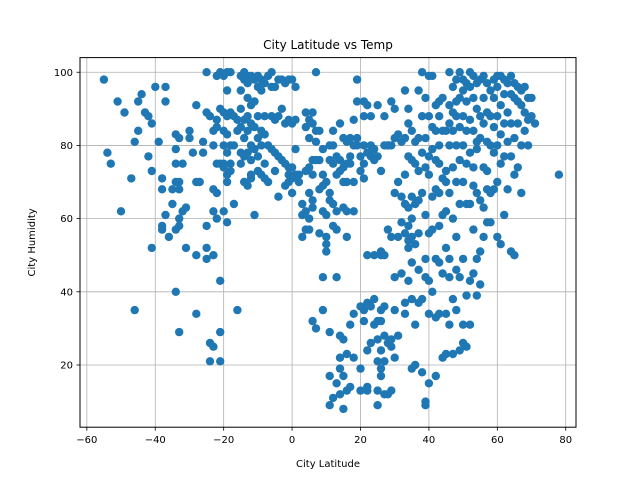  What do you see at coordinates (328, 45) in the screenshot?
I see `chart-title: City Latitude vs Temp` at bounding box center [328, 45].